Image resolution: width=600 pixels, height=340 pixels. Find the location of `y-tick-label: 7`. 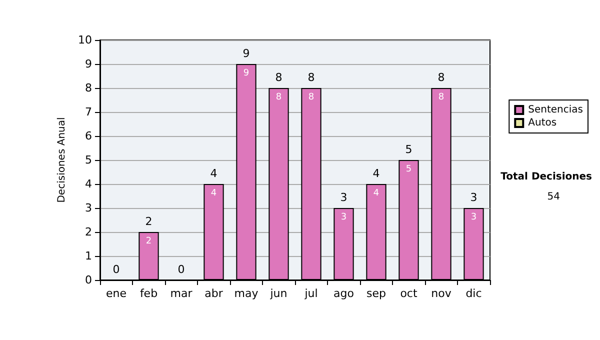

y-tick-label: 7 is located at coordinates (88, 112).